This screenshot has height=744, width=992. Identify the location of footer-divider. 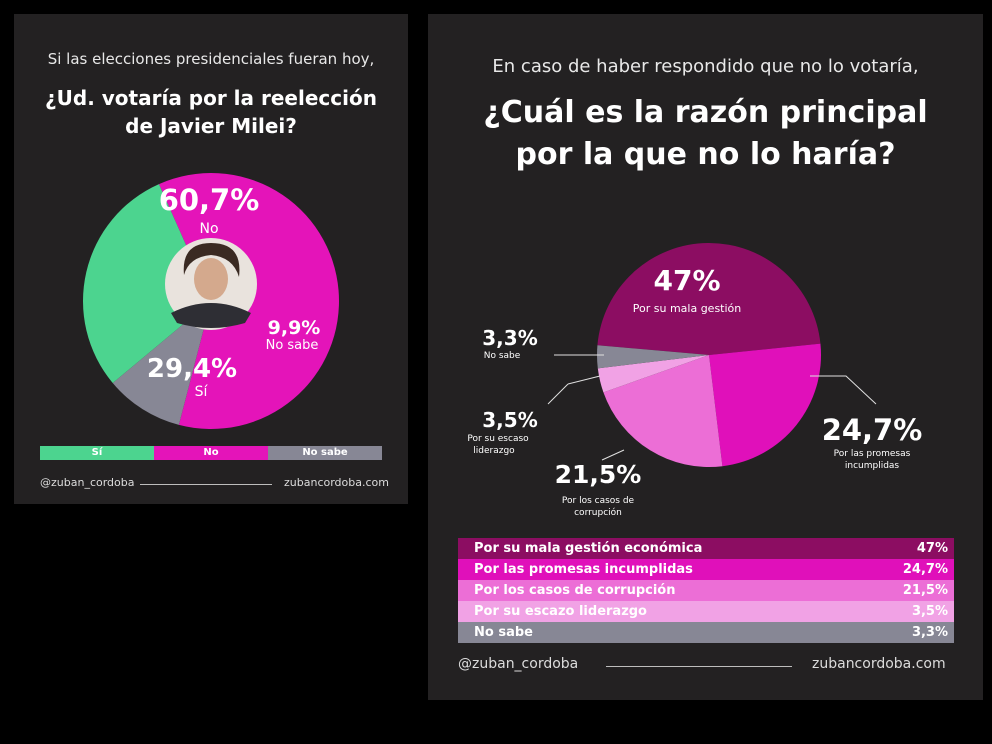
(206, 484).